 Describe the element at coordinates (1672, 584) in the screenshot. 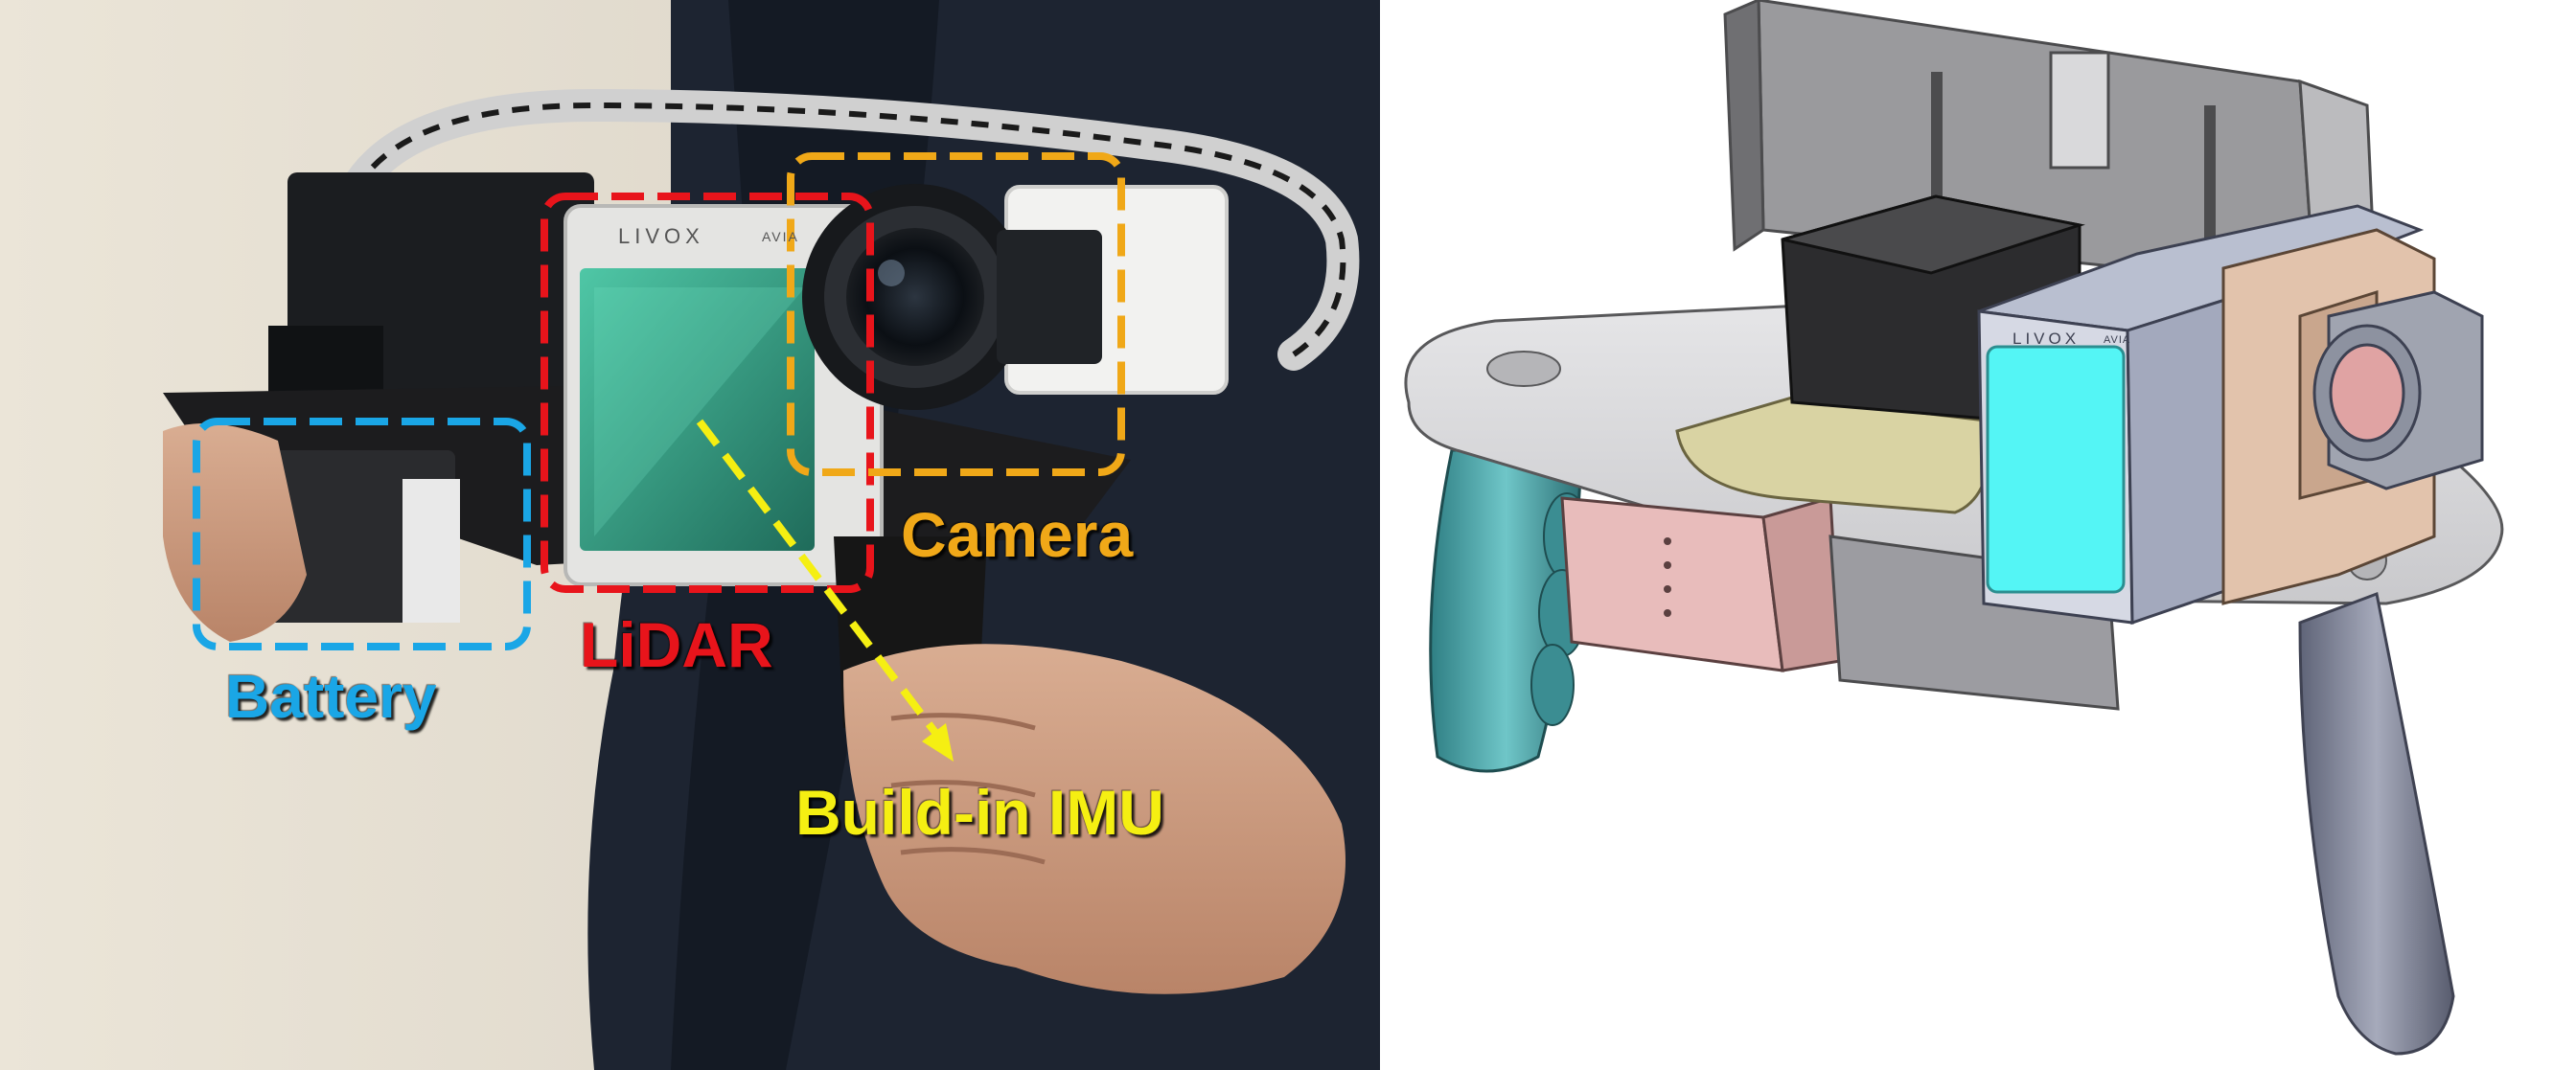

I see `cad-battery` at that location.